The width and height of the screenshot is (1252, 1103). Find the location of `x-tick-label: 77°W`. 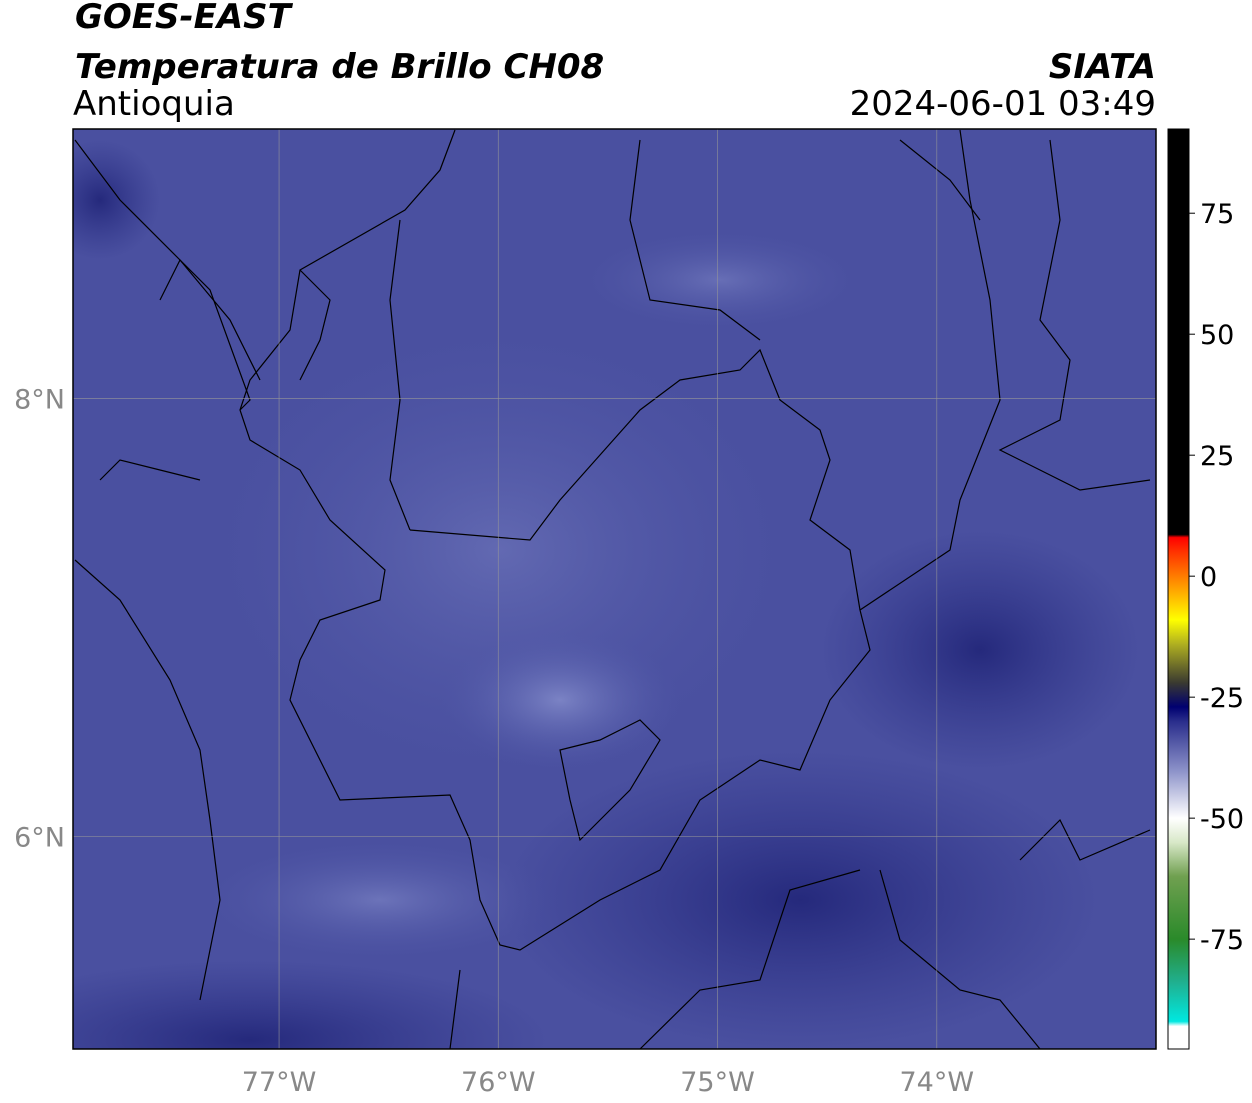

x-tick-label: 77°W is located at coordinates (279, 1082).